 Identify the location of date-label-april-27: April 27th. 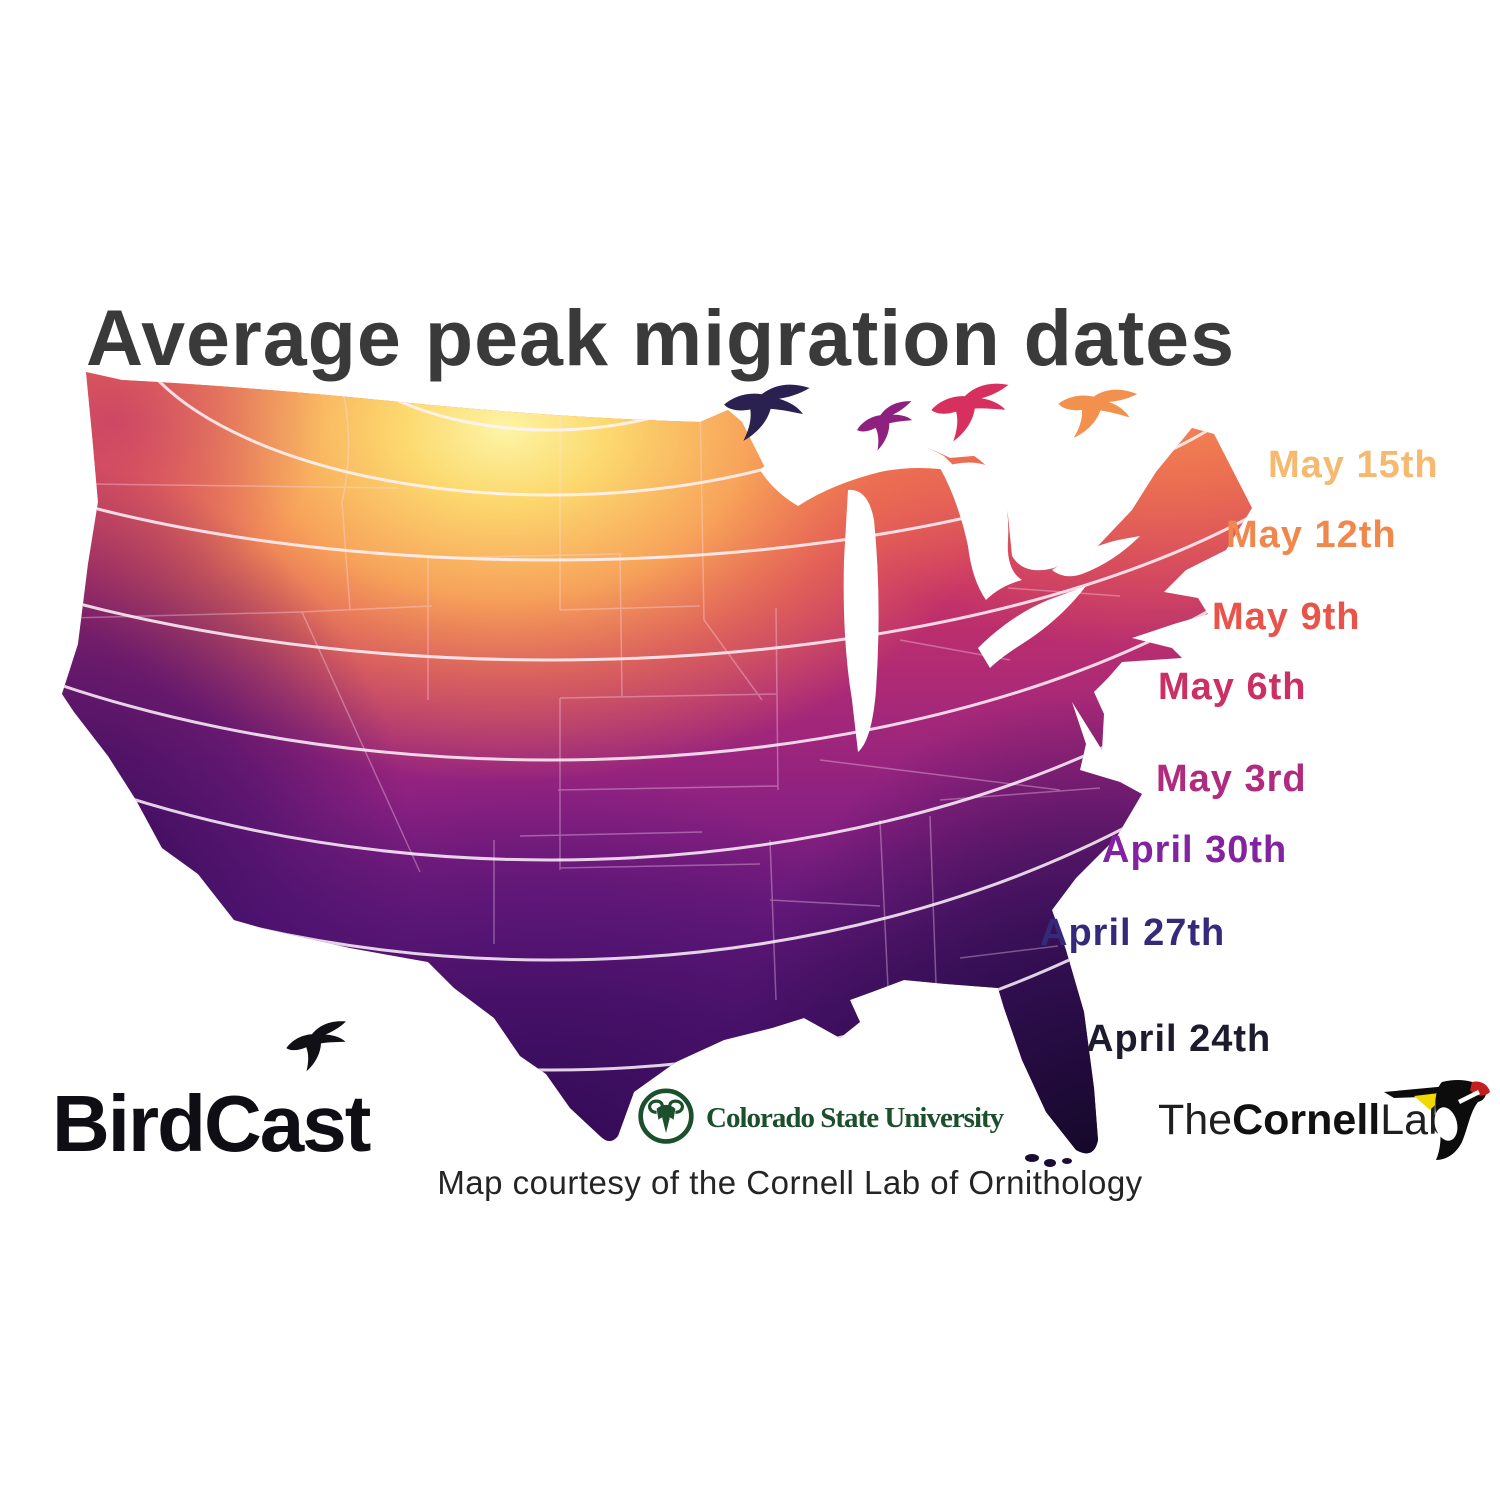
(1133, 933).